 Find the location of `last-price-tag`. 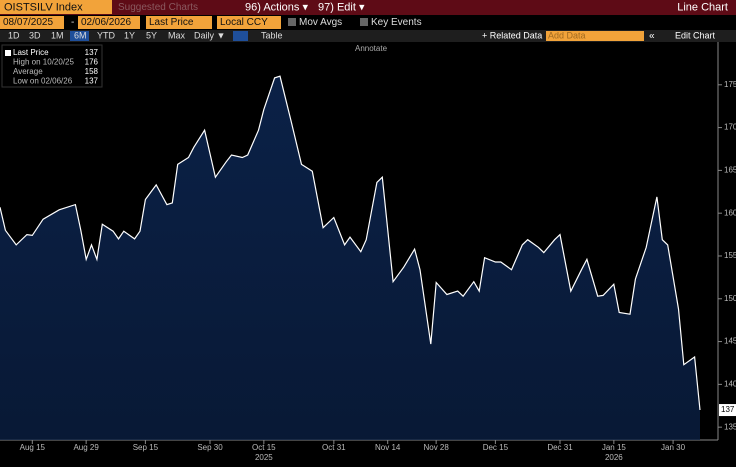

last-price-tag is located at coordinates (727, 410).